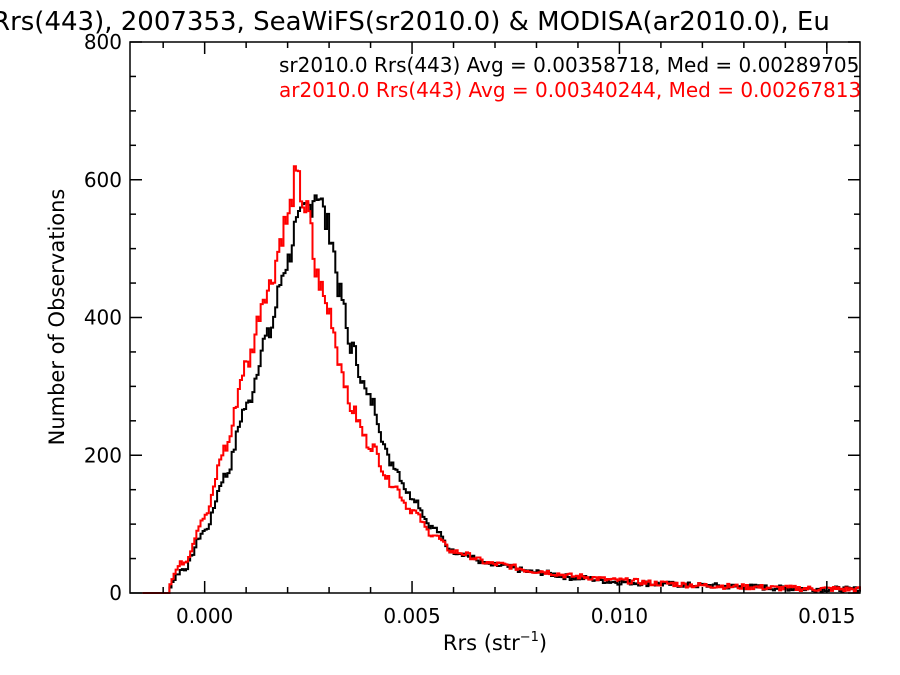 The width and height of the screenshot is (900, 675). What do you see at coordinates (826, 616) in the screenshot?
I see `x-tick-label: 0.015` at bounding box center [826, 616].